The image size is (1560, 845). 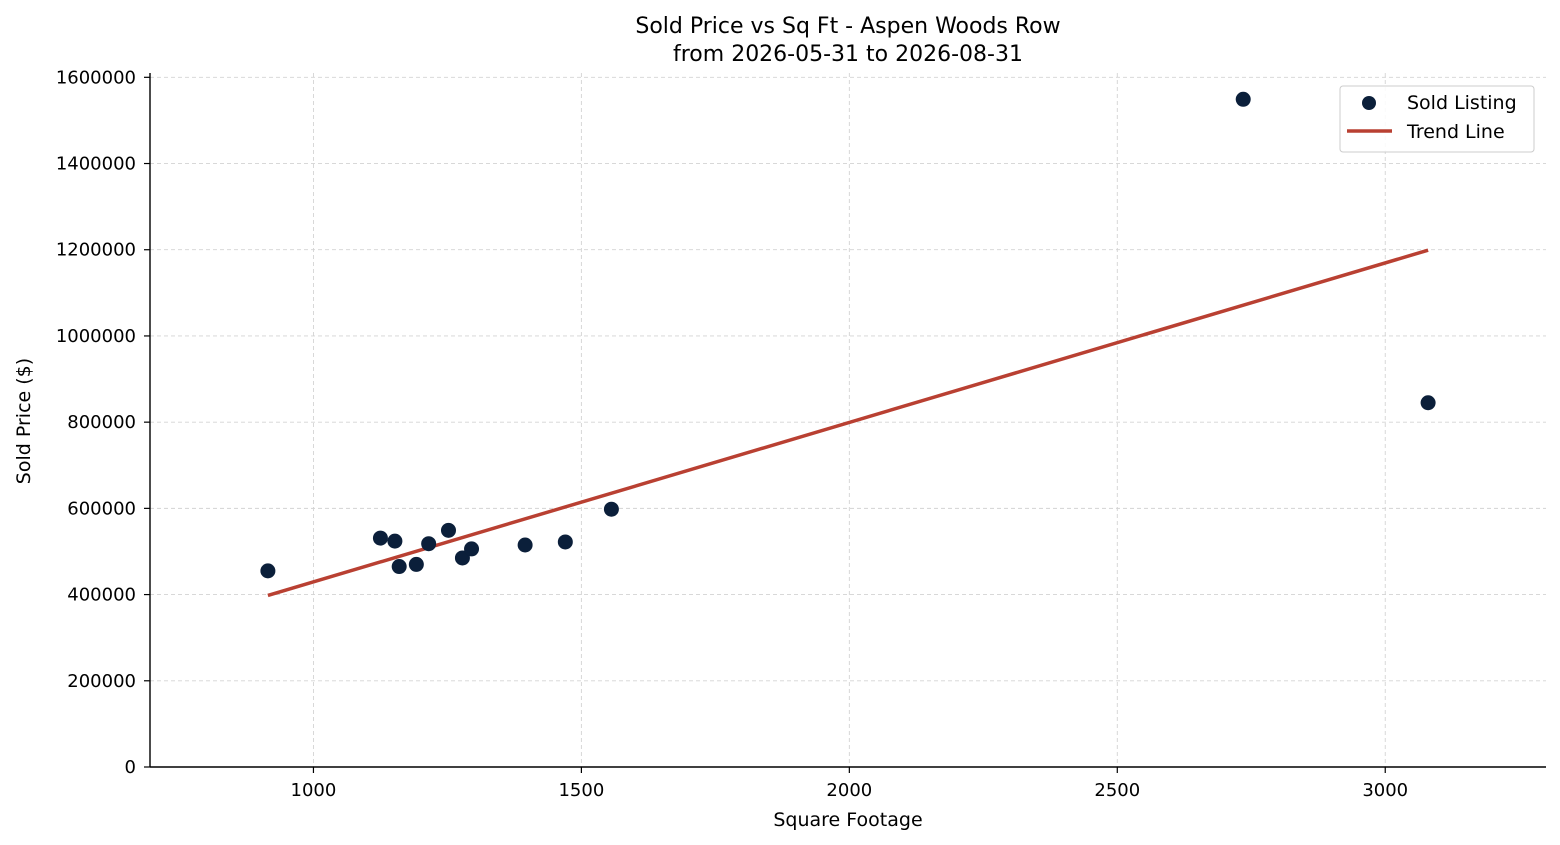 What do you see at coordinates (101, 681) in the screenshot?
I see `y-tick-label: 200000` at bounding box center [101, 681].